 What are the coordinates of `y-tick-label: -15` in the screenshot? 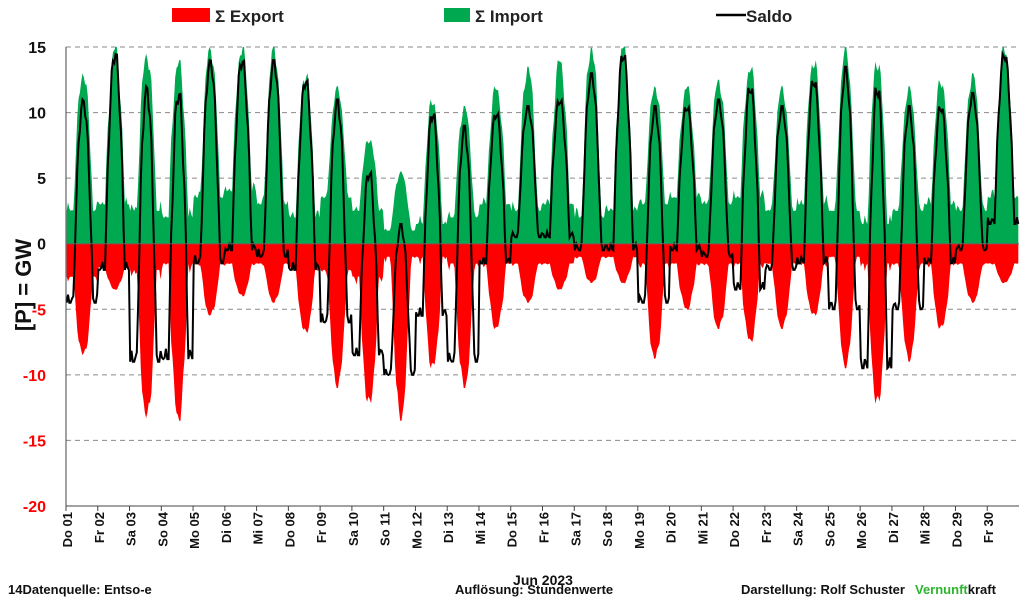 It's located at (34, 441).